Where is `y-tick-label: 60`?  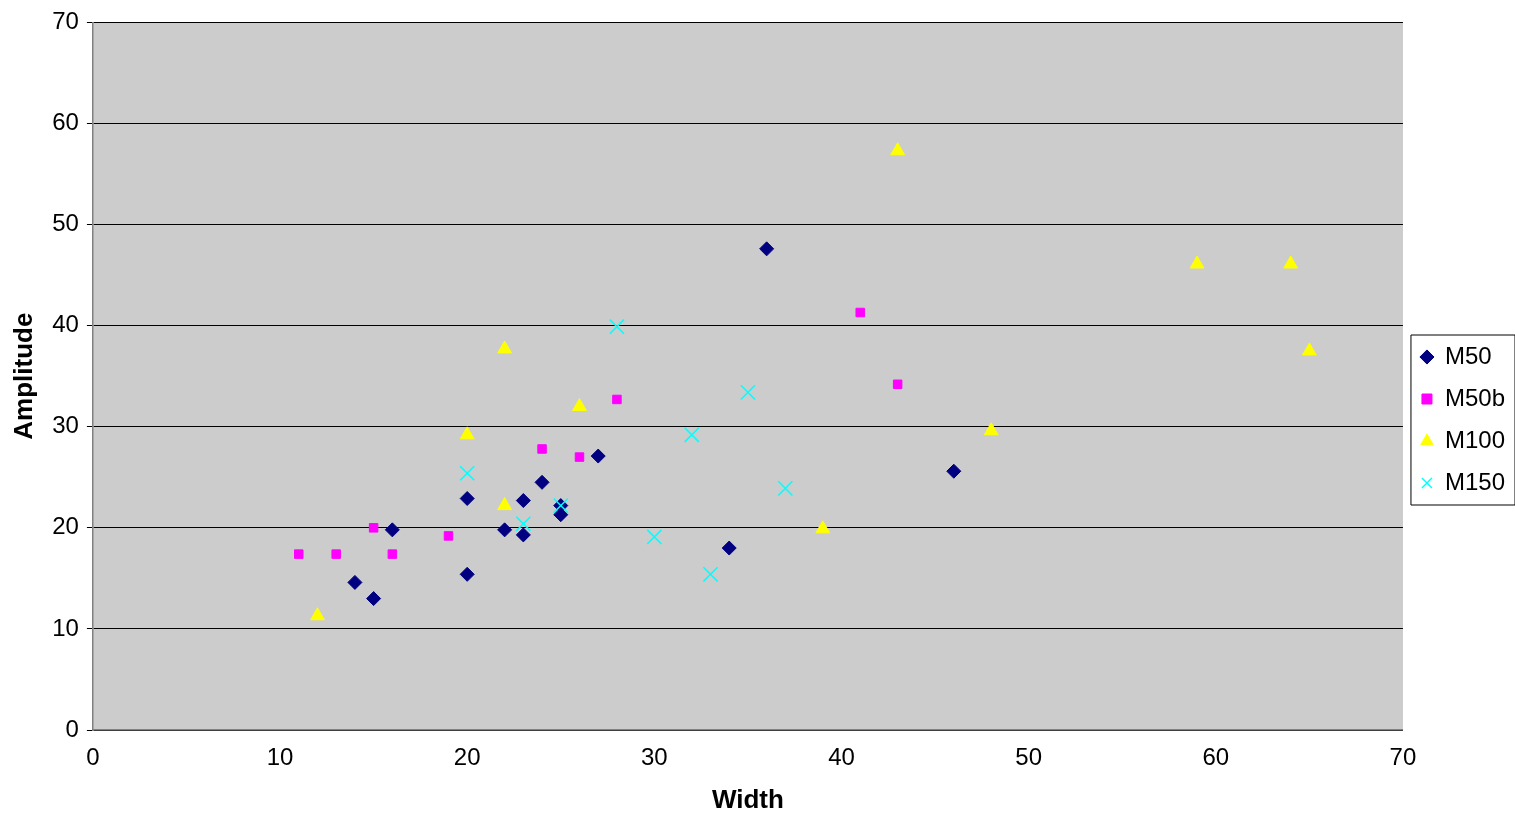
y-tick-label: 60 is located at coordinates (65, 122).